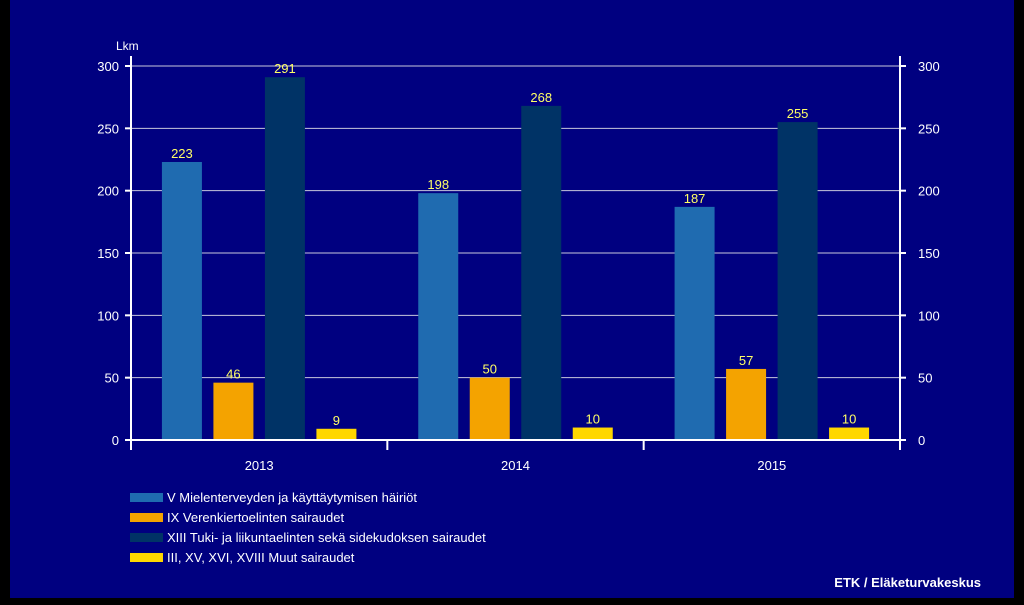 The image size is (1024, 605). I want to click on x-axis-ticks: 2013 2014 2015, so click(515, 456).